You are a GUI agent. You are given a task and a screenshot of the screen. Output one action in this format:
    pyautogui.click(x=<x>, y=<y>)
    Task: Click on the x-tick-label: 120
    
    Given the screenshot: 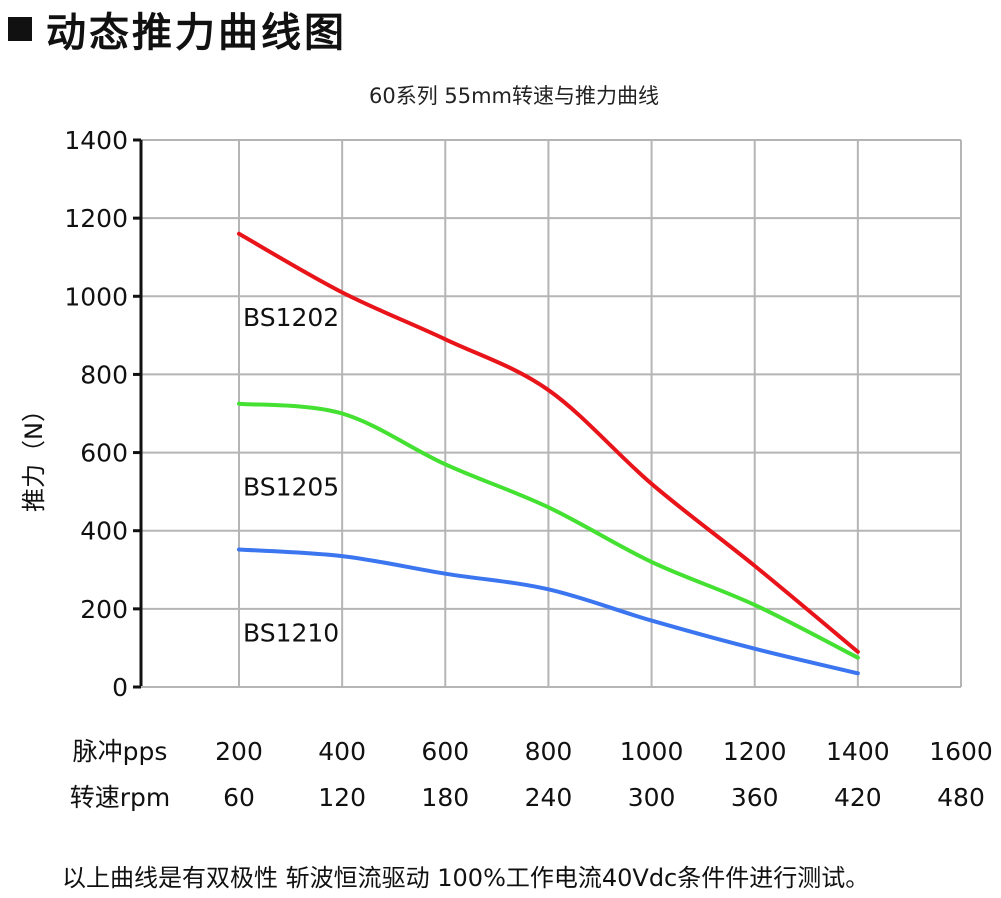 What is the action you would take?
    pyautogui.click(x=342, y=797)
    